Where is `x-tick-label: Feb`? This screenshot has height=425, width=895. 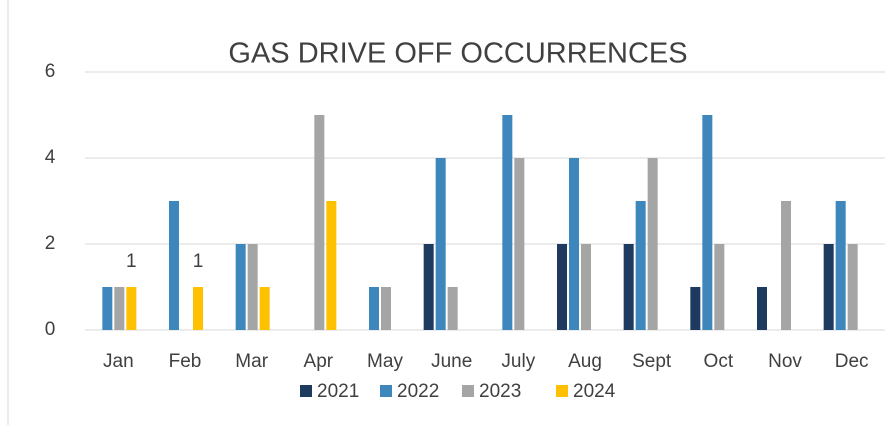
x-tick-label: Feb is located at coordinates (185, 361).